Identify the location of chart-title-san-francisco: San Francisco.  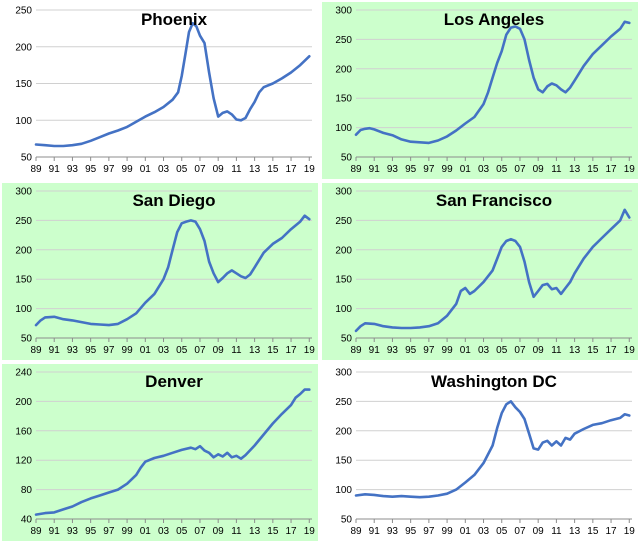
(494, 200).